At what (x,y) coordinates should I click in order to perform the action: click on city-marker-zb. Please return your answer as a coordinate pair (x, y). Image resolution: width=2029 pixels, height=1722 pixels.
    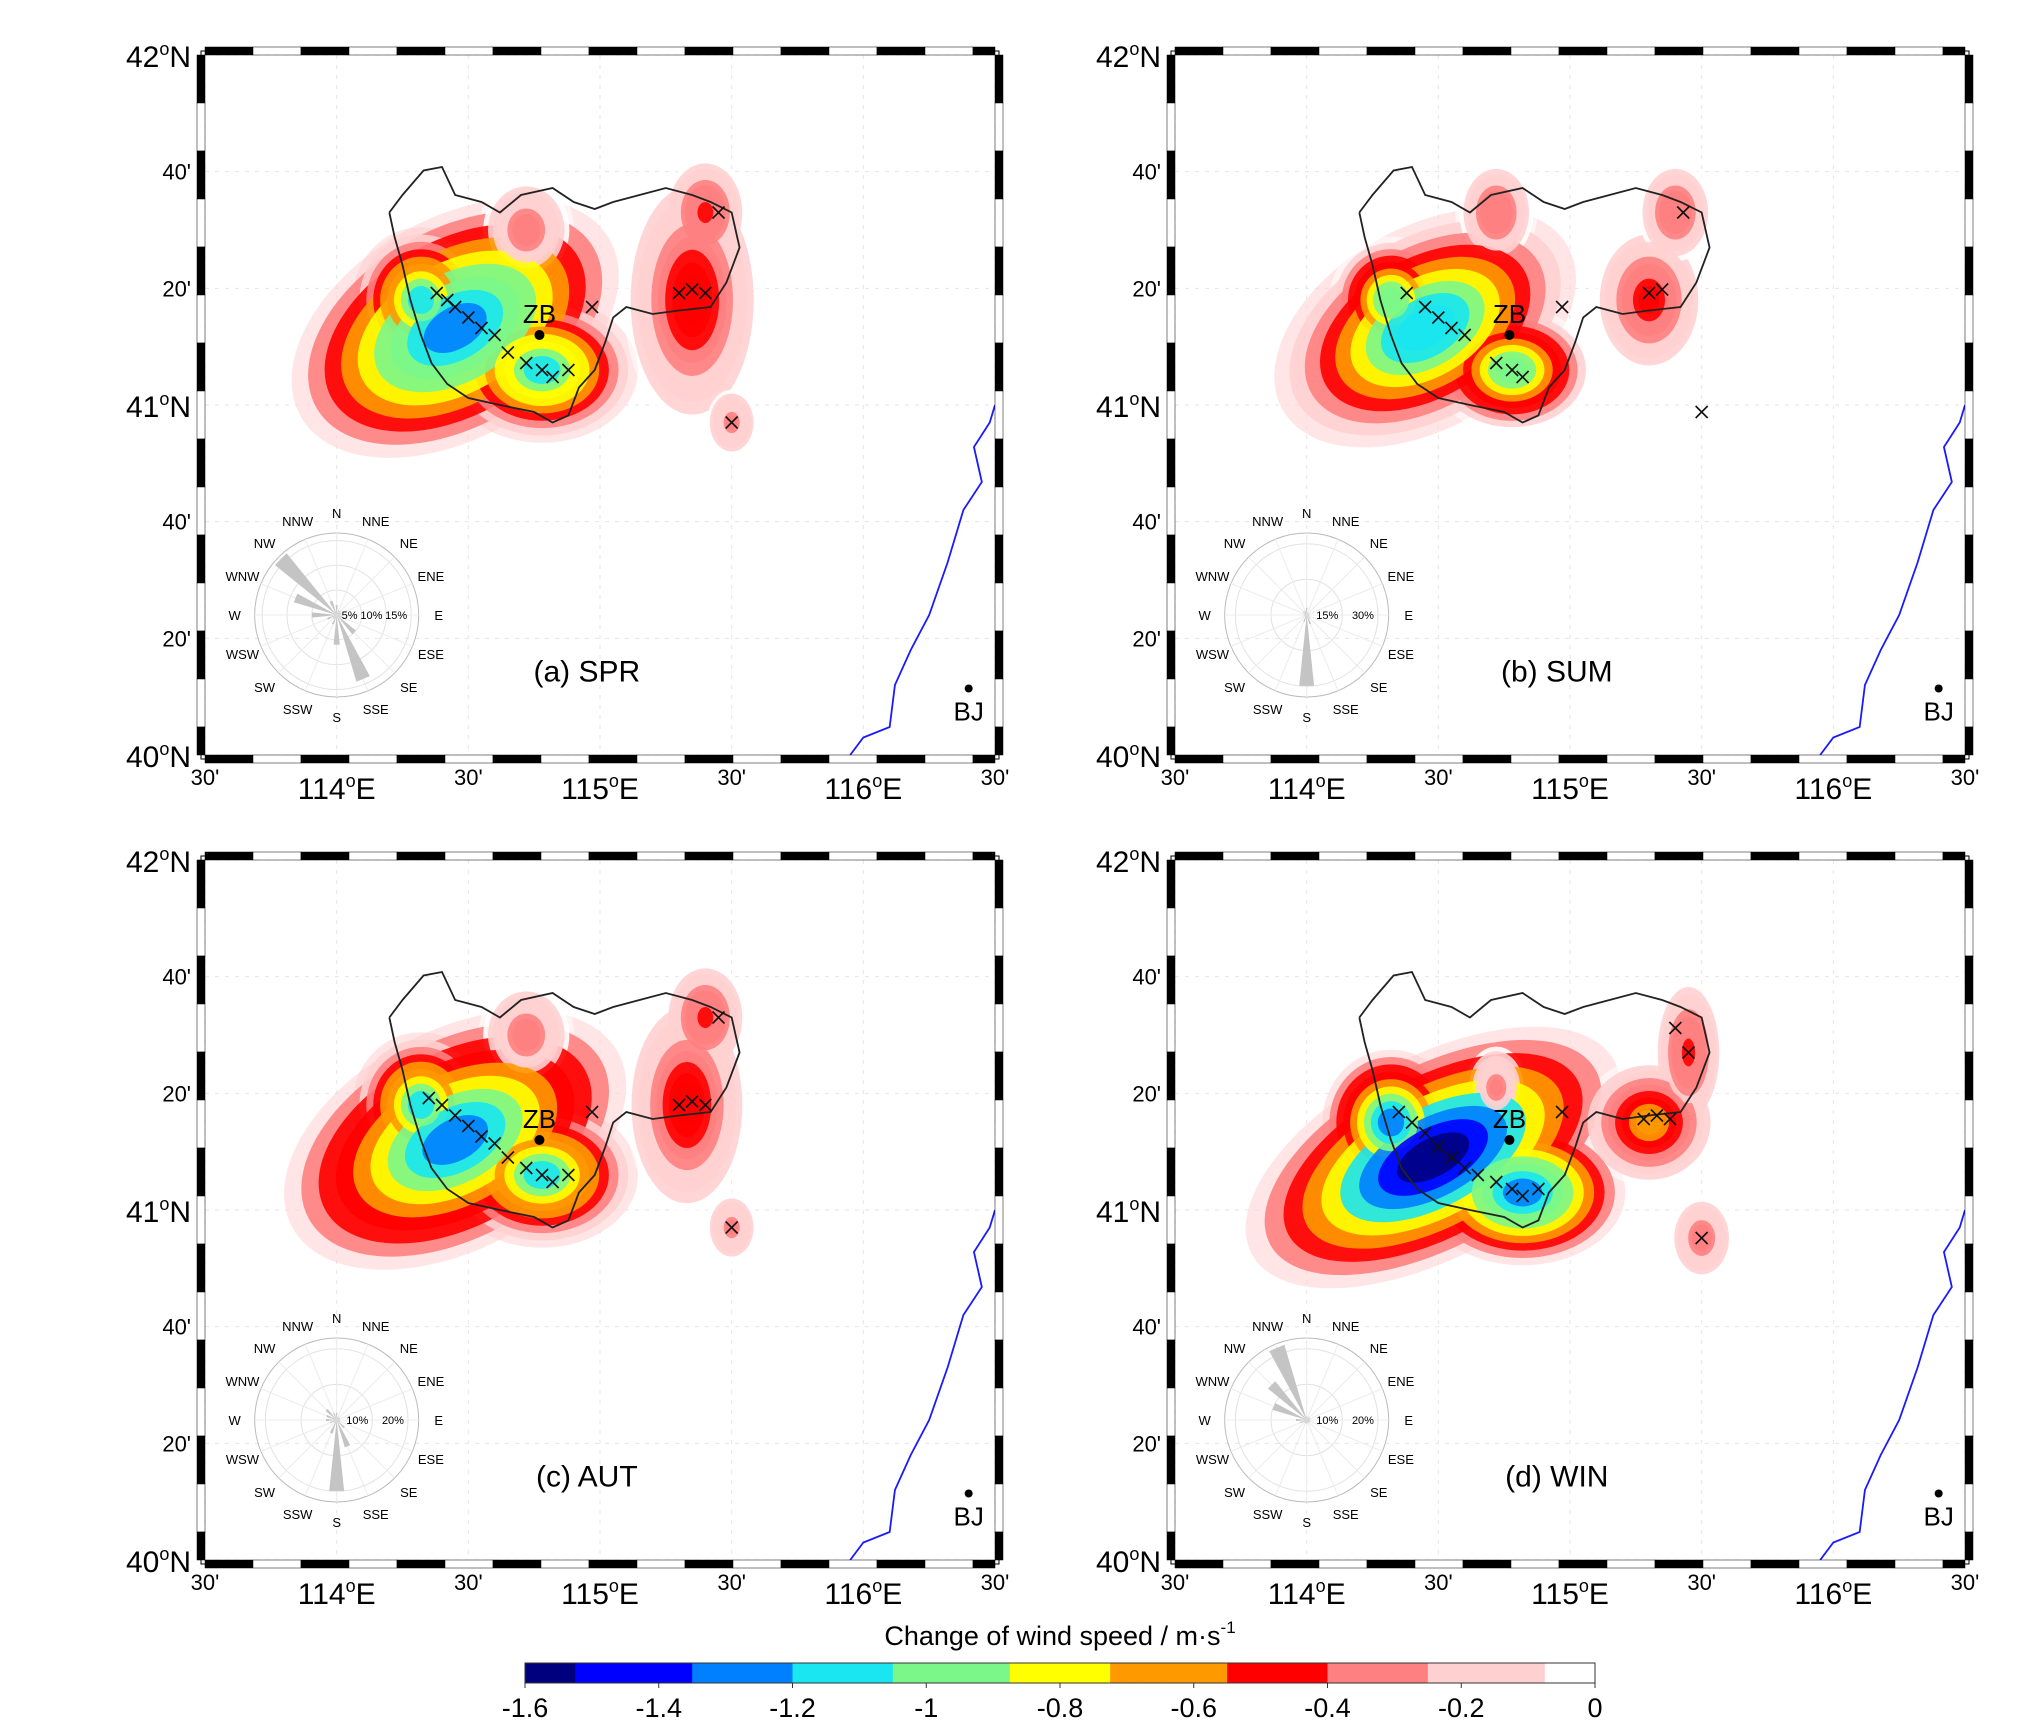
    Looking at the image, I should click on (539, 335).